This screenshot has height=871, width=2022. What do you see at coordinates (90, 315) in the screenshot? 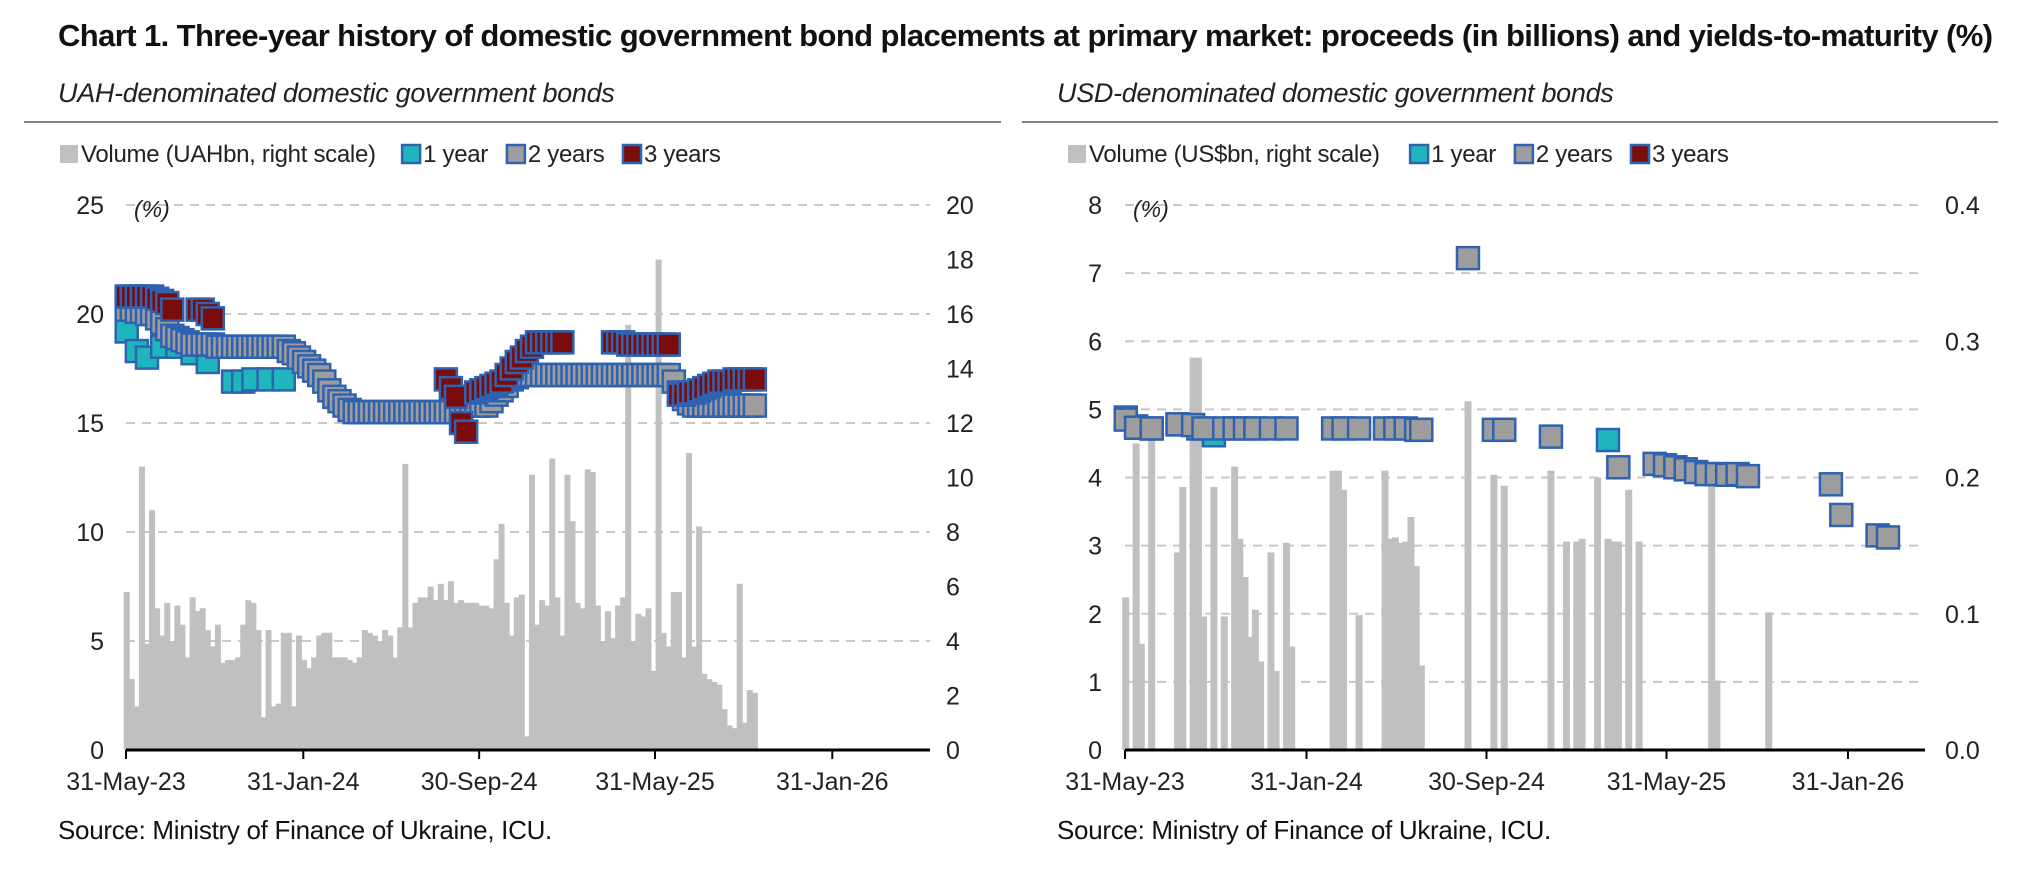
I see `uah-y-left-tick: 20` at bounding box center [90, 315].